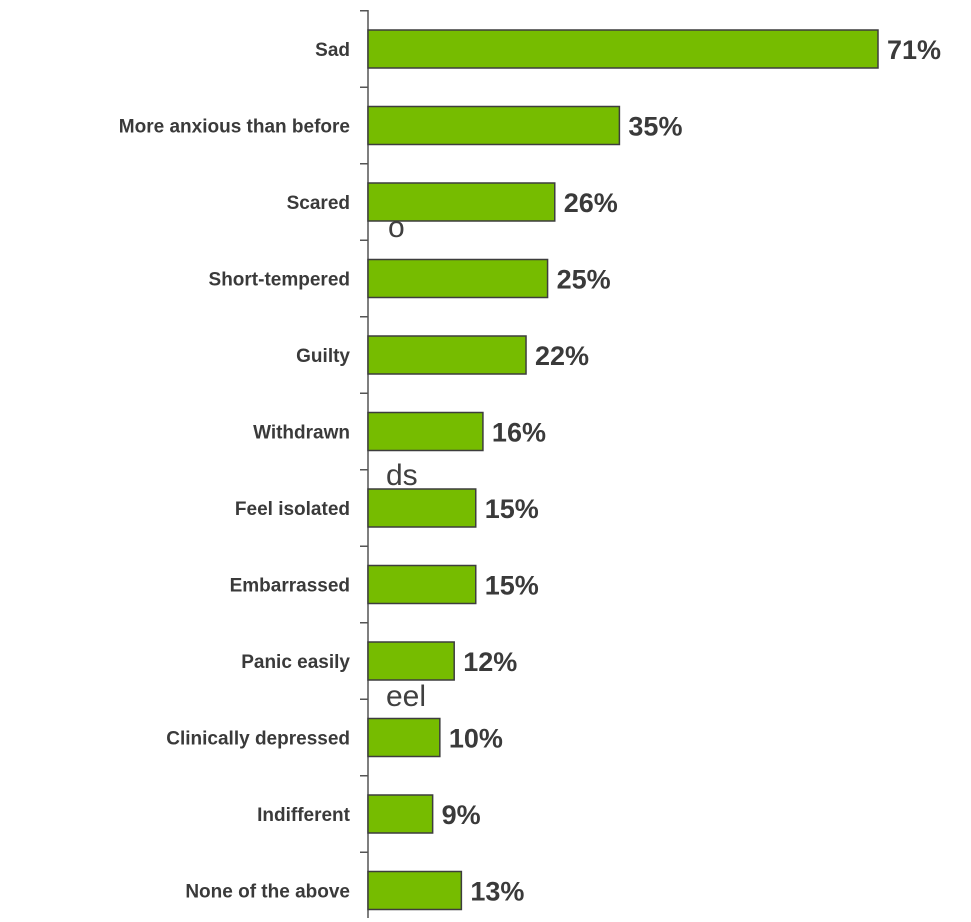 The width and height of the screenshot is (971, 922). Describe the element at coordinates (655, 127) in the screenshot. I see `value-label: 35%` at that location.